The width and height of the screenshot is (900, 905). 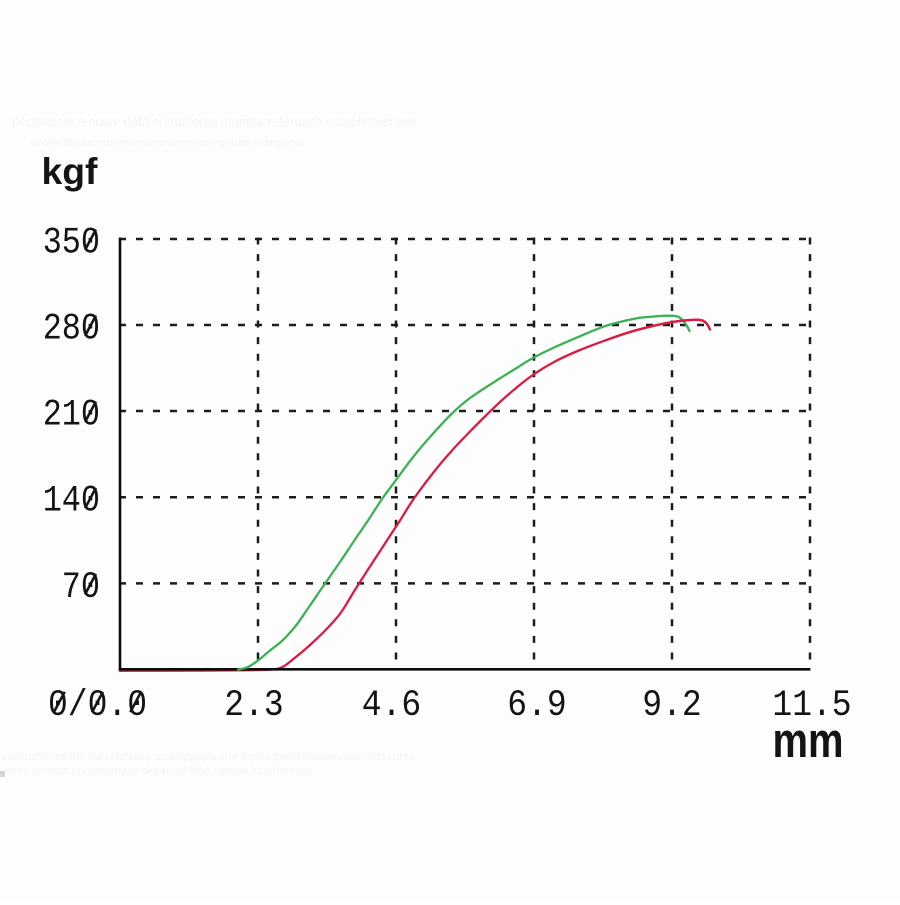 What do you see at coordinates (671, 706) in the screenshot?
I see `svg-text: 9.2` at bounding box center [671, 706].